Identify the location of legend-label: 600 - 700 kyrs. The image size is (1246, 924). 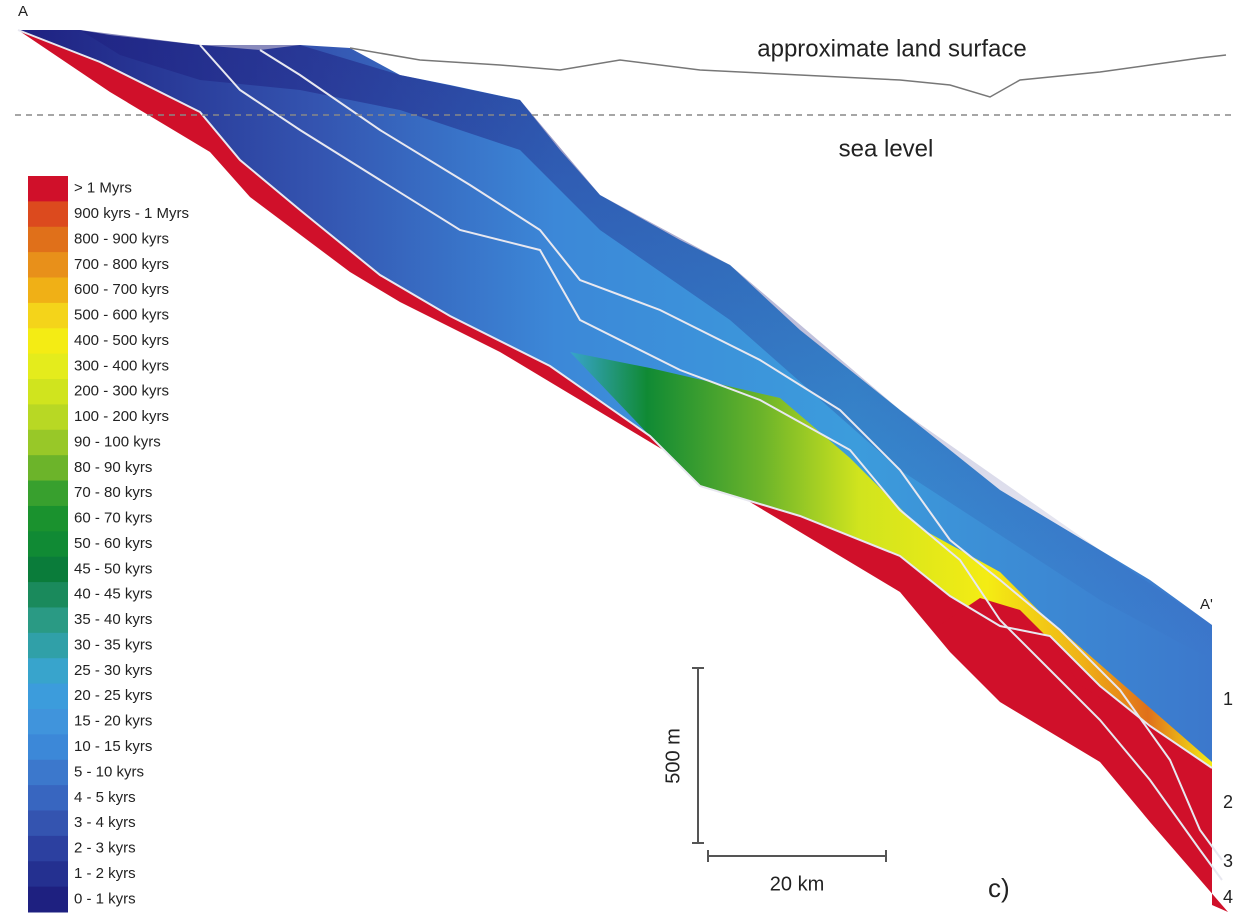
(121, 289).